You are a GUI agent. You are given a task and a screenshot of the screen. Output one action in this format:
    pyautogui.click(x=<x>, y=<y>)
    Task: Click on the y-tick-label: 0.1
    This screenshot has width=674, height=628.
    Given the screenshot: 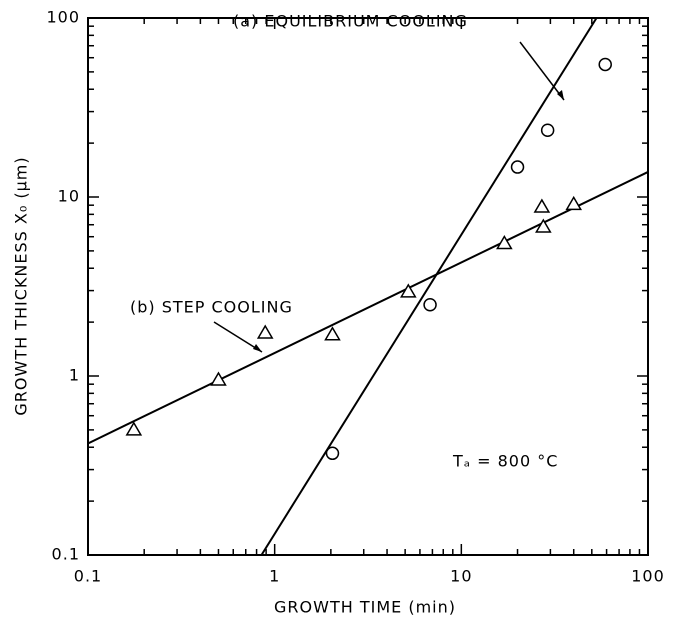 What is the action you would take?
    pyautogui.click(x=66, y=554)
    